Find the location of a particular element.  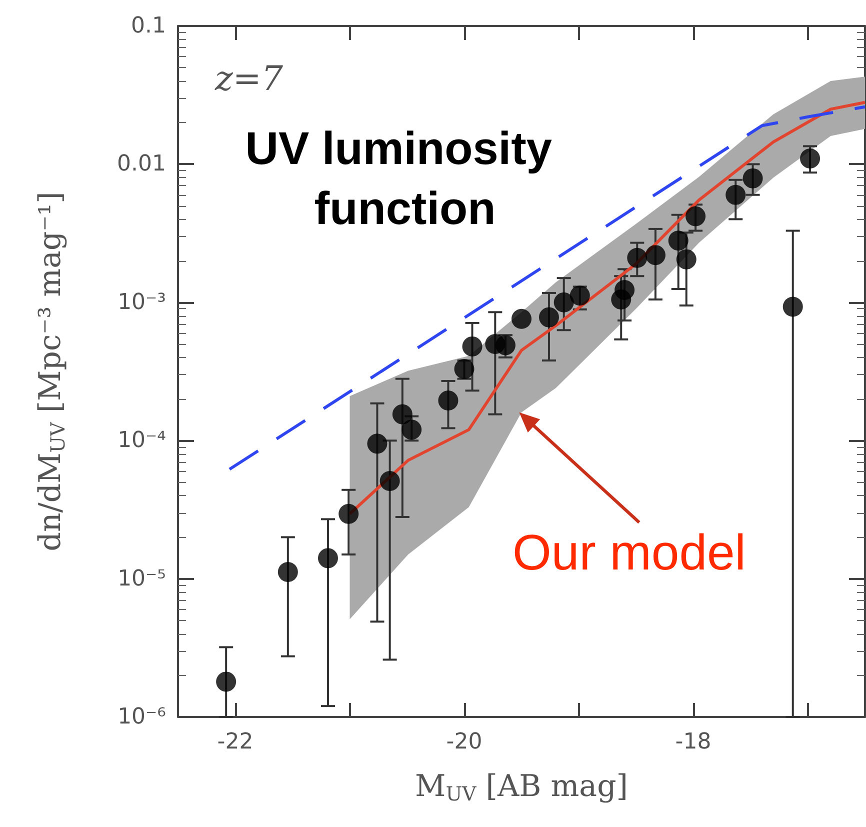

y-tick-label: 0.1 is located at coordinates (148, 26).